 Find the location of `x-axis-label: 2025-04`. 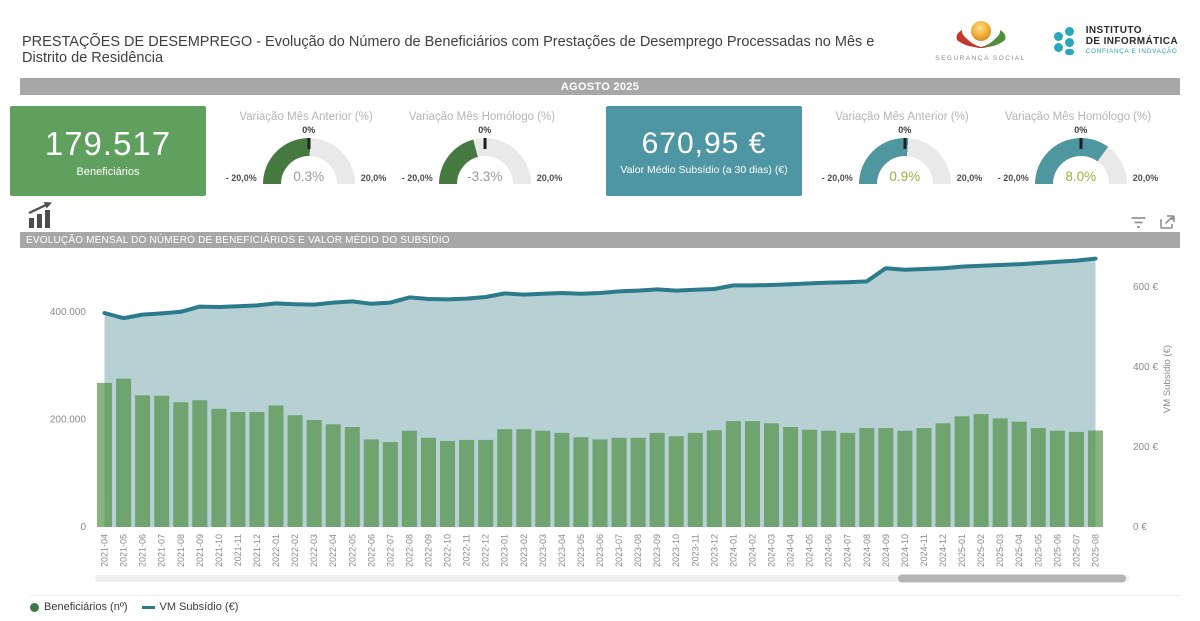

x-axis-label: 2025-04 is located at coordinates (1019, 550).